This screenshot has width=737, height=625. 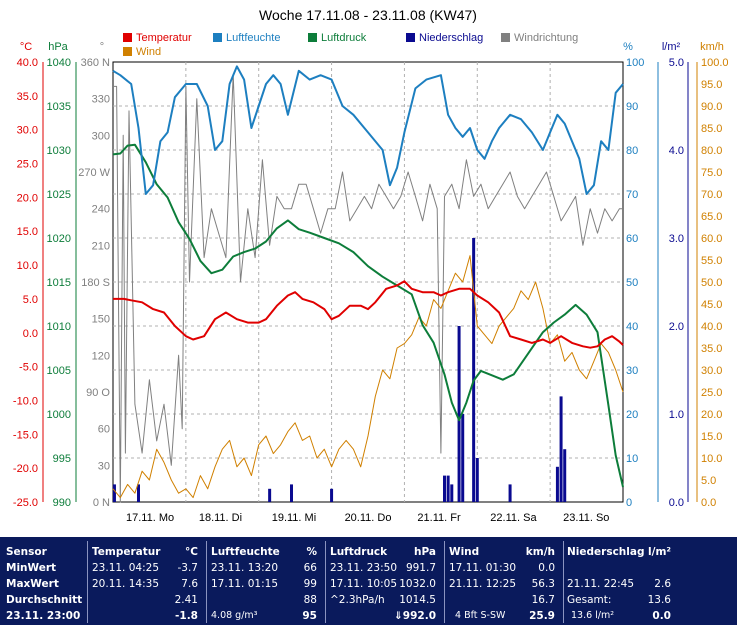 I want to click on pressure-tick-label: 995, so click(x=62, y=459).